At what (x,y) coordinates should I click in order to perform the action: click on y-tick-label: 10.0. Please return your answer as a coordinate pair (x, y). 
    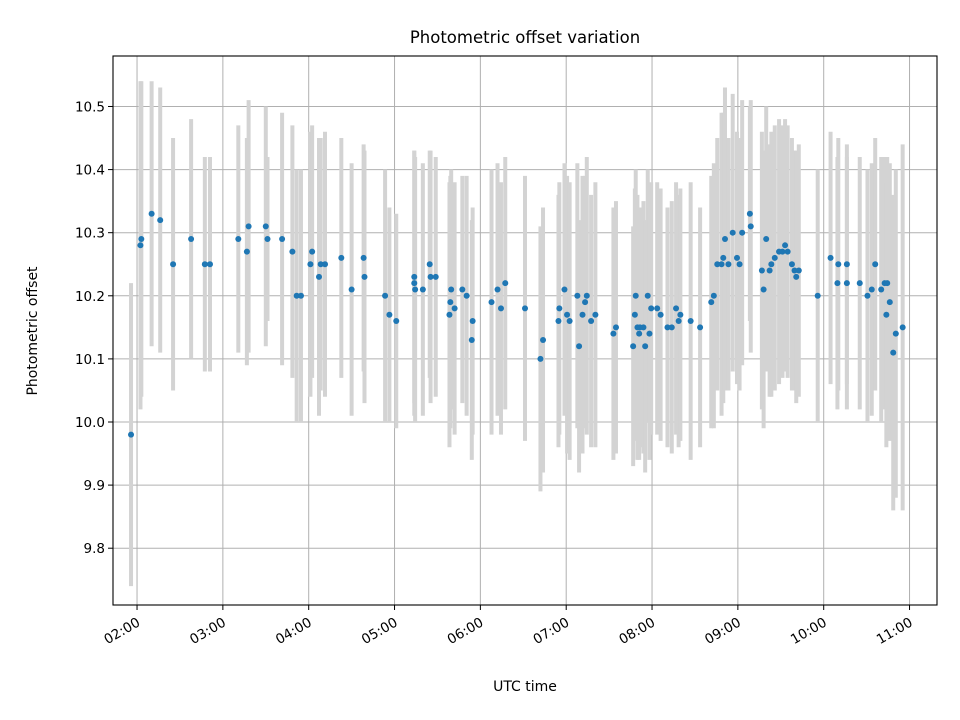
    Looking at the image, I should click on (90, 423).